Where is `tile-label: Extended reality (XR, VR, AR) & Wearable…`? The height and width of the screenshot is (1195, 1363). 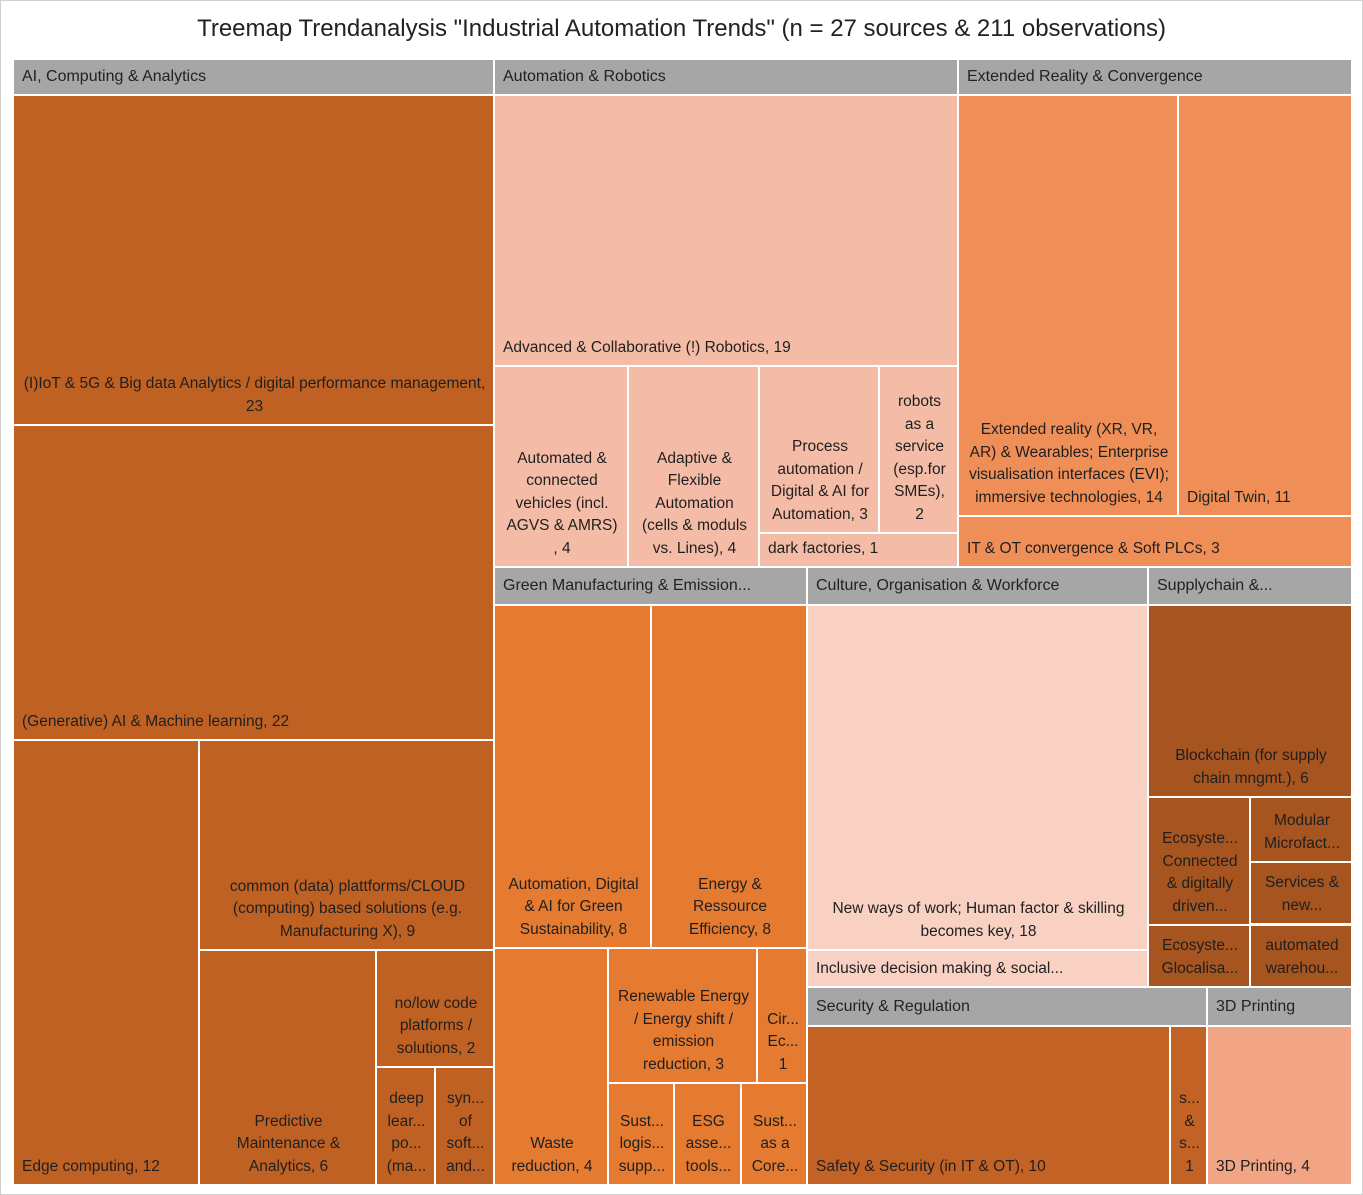
tile-label: Extended reality (XR, VR, AR) & Wearable… is located at coordinates (1069, 463).